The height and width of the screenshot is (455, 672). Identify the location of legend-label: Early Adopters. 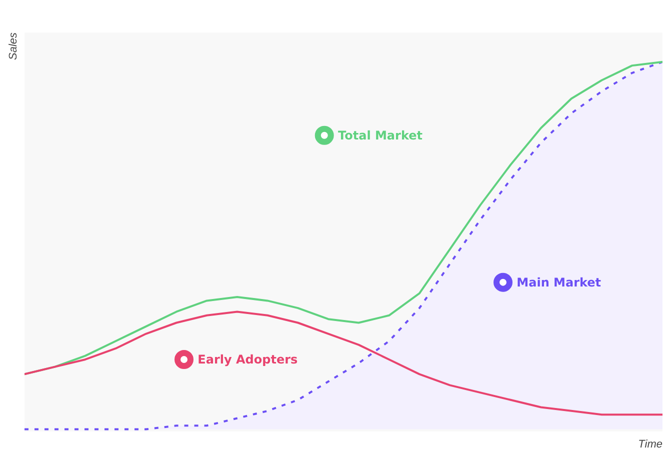
(248, 359).